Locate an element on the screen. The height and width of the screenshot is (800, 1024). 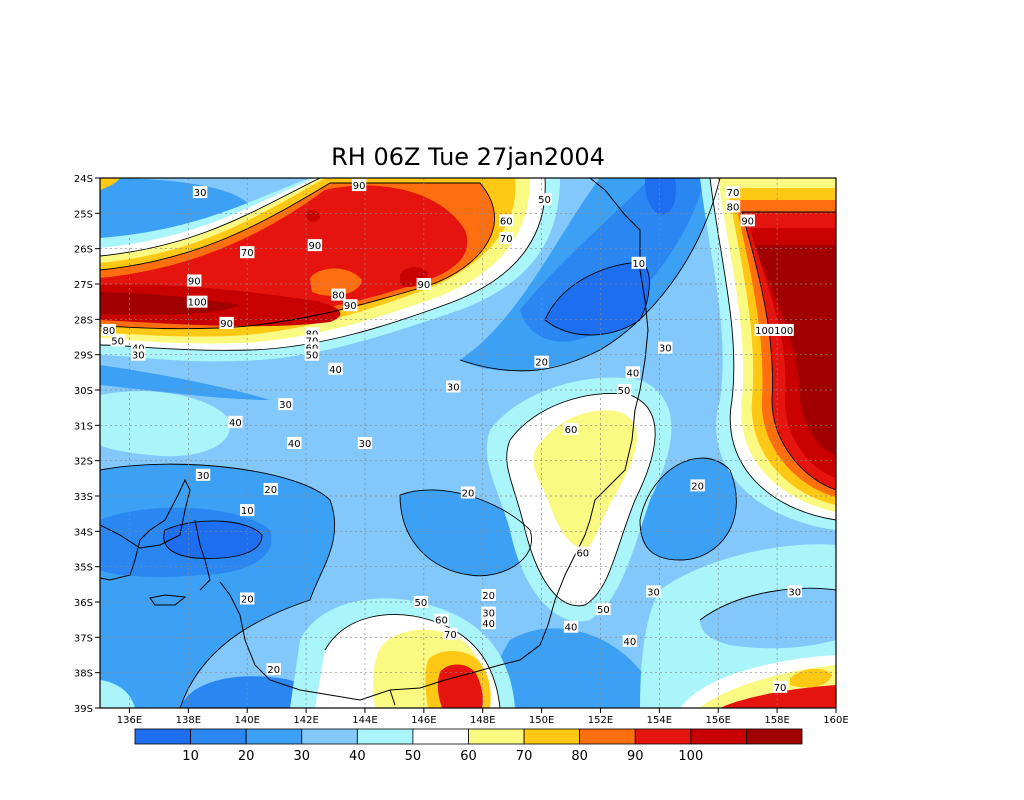
coastline-gulf is located at coordinates (202, 555).